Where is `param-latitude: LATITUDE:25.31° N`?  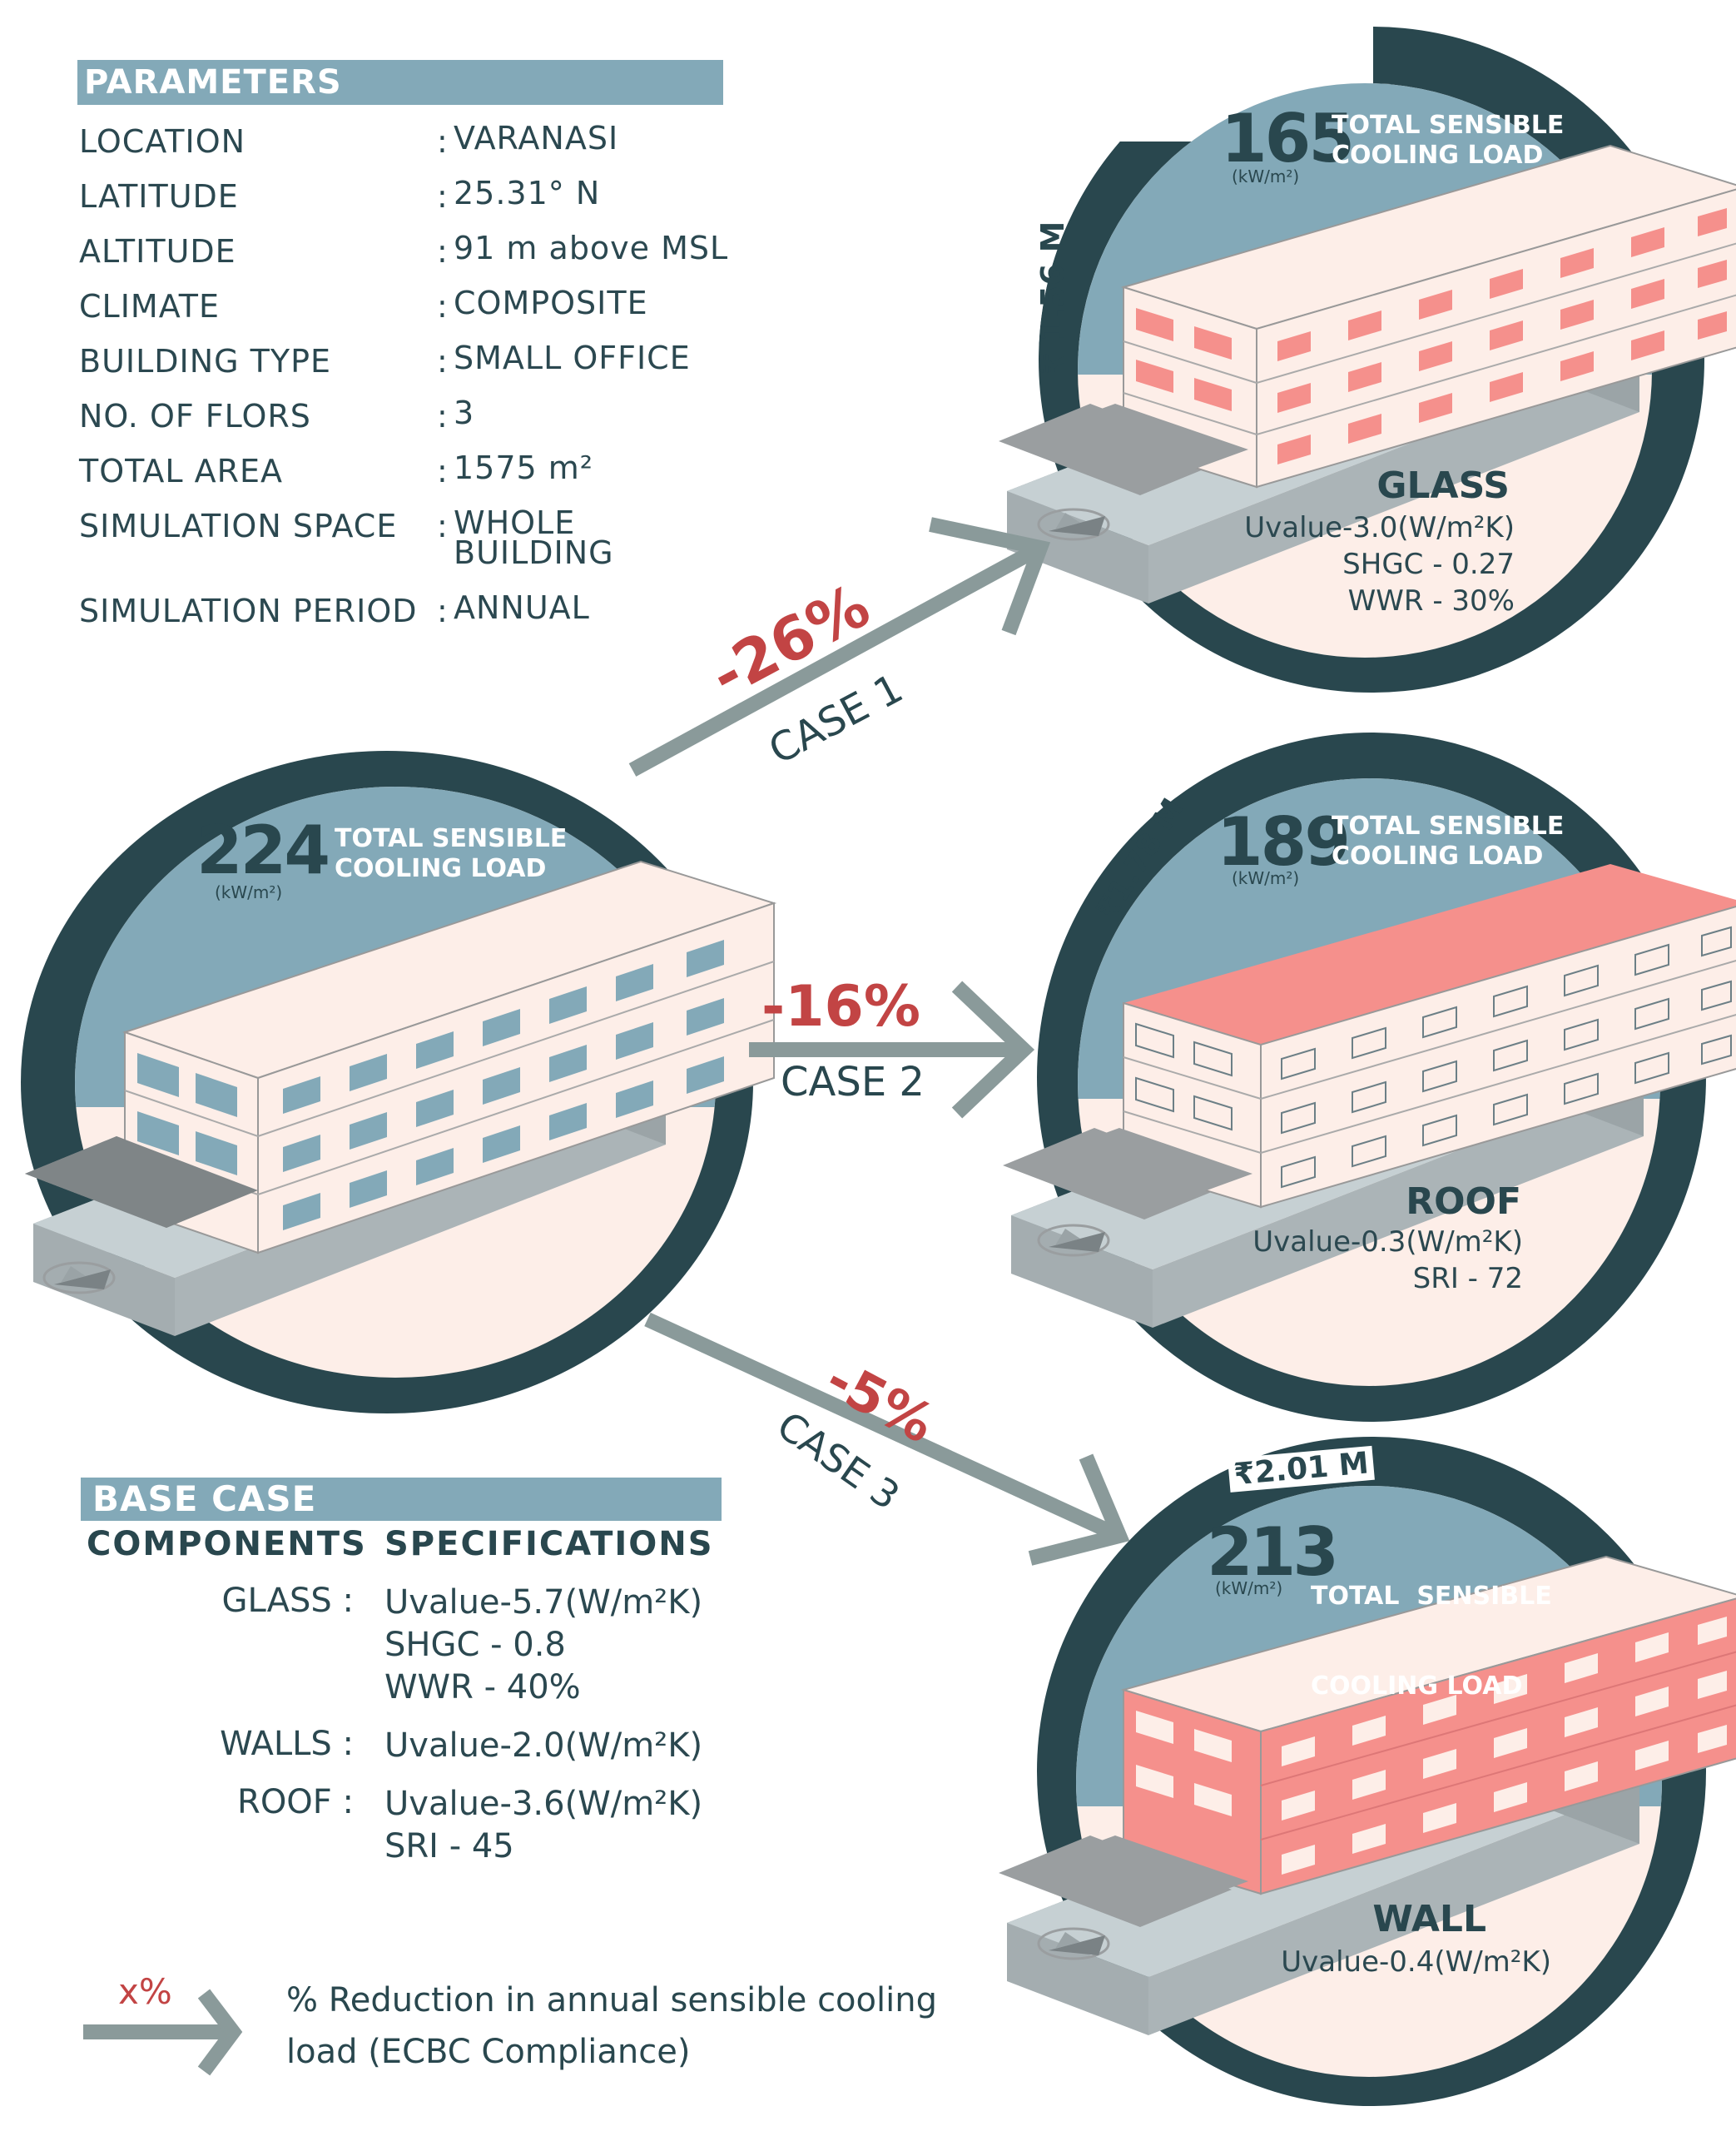 param-latitude: LATITUDE:25.31° N is located at coordinates (340, 195).